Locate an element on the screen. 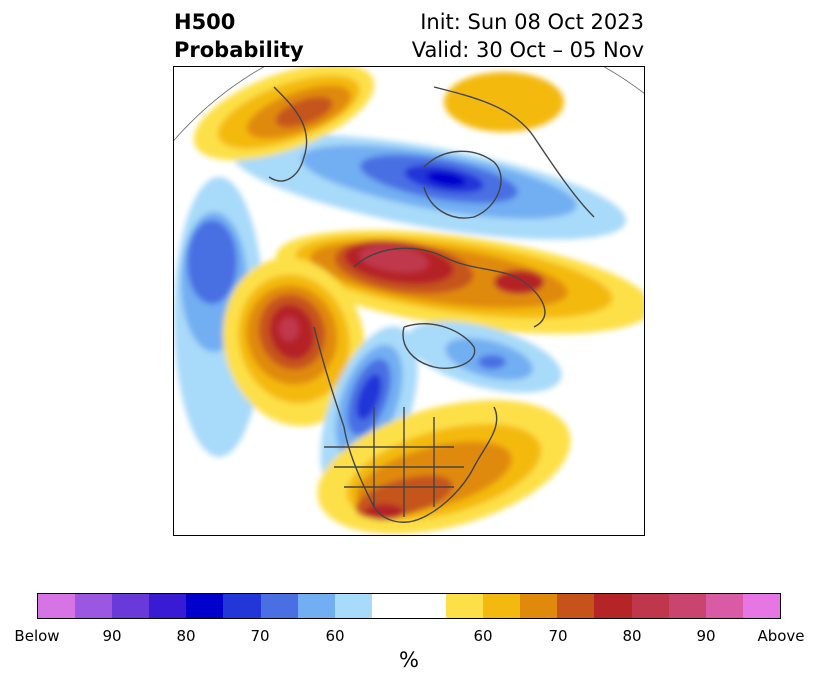 The image size is (819, 686). title-product: Probability is located at coordinates (239, 50).